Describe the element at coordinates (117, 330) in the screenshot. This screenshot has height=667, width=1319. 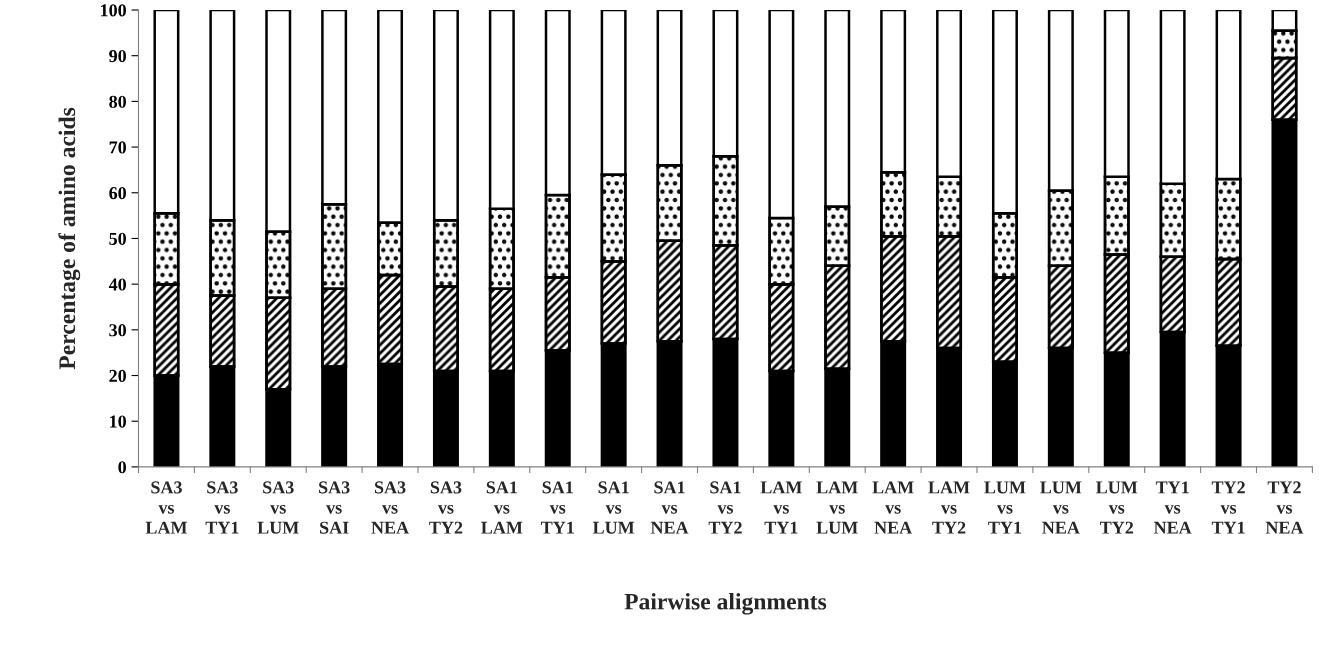
I see `y-tick-label: 30` at that location.